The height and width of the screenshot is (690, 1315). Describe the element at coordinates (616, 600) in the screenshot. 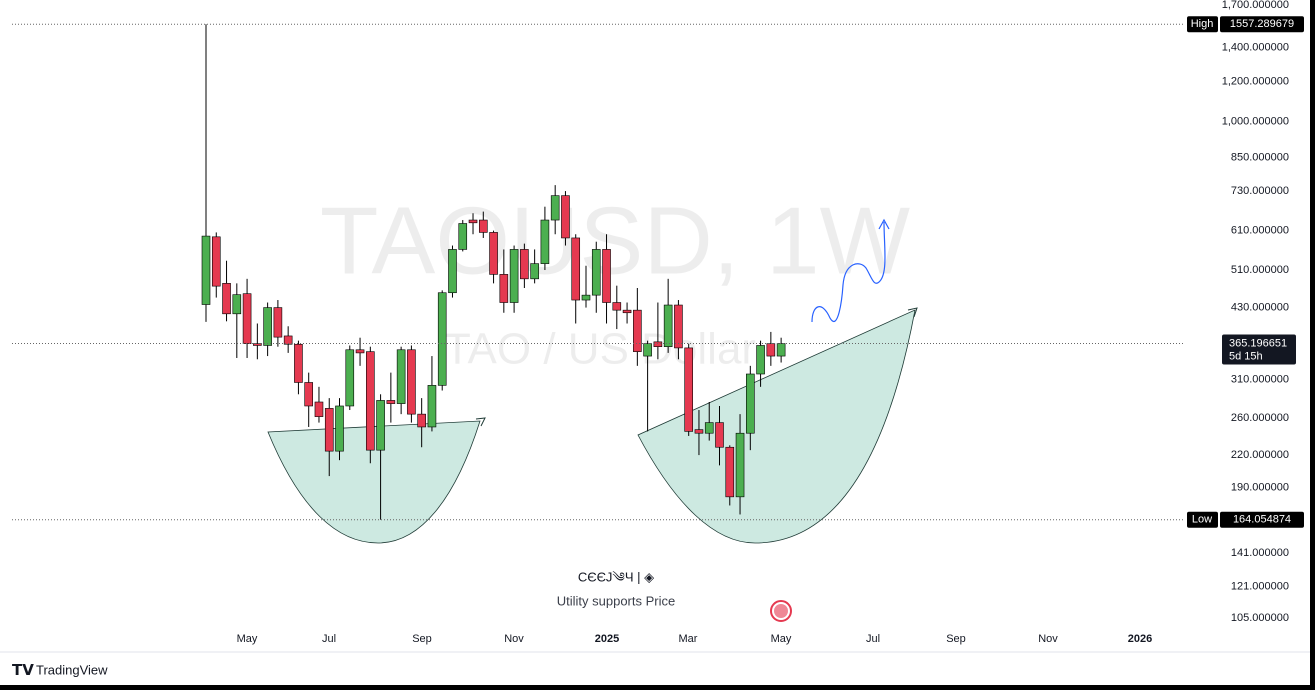

I see `caption: Utility supports Price` at that location.